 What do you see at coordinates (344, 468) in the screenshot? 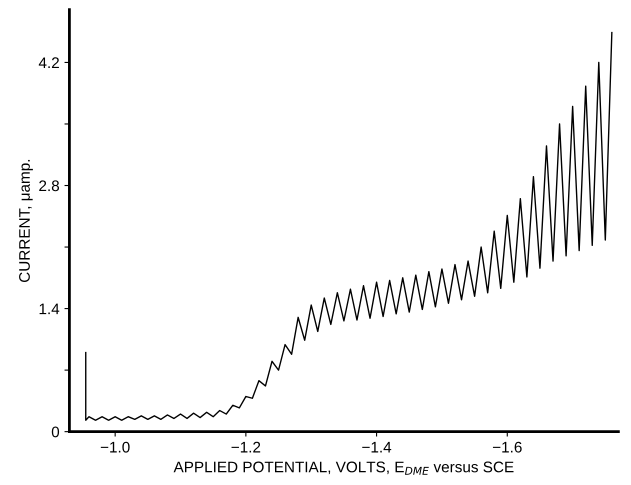
I see `x-axis-title: APPLIED POTENTIAL, VOLTS, E$_{DME}$ versus SCE` at bounding box center [344, 468].